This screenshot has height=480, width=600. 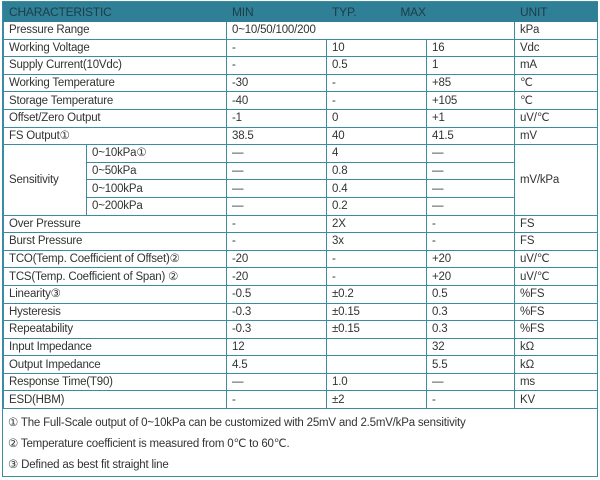 I want to click on row-label: Output Impedance, so click(x=115, y=364).